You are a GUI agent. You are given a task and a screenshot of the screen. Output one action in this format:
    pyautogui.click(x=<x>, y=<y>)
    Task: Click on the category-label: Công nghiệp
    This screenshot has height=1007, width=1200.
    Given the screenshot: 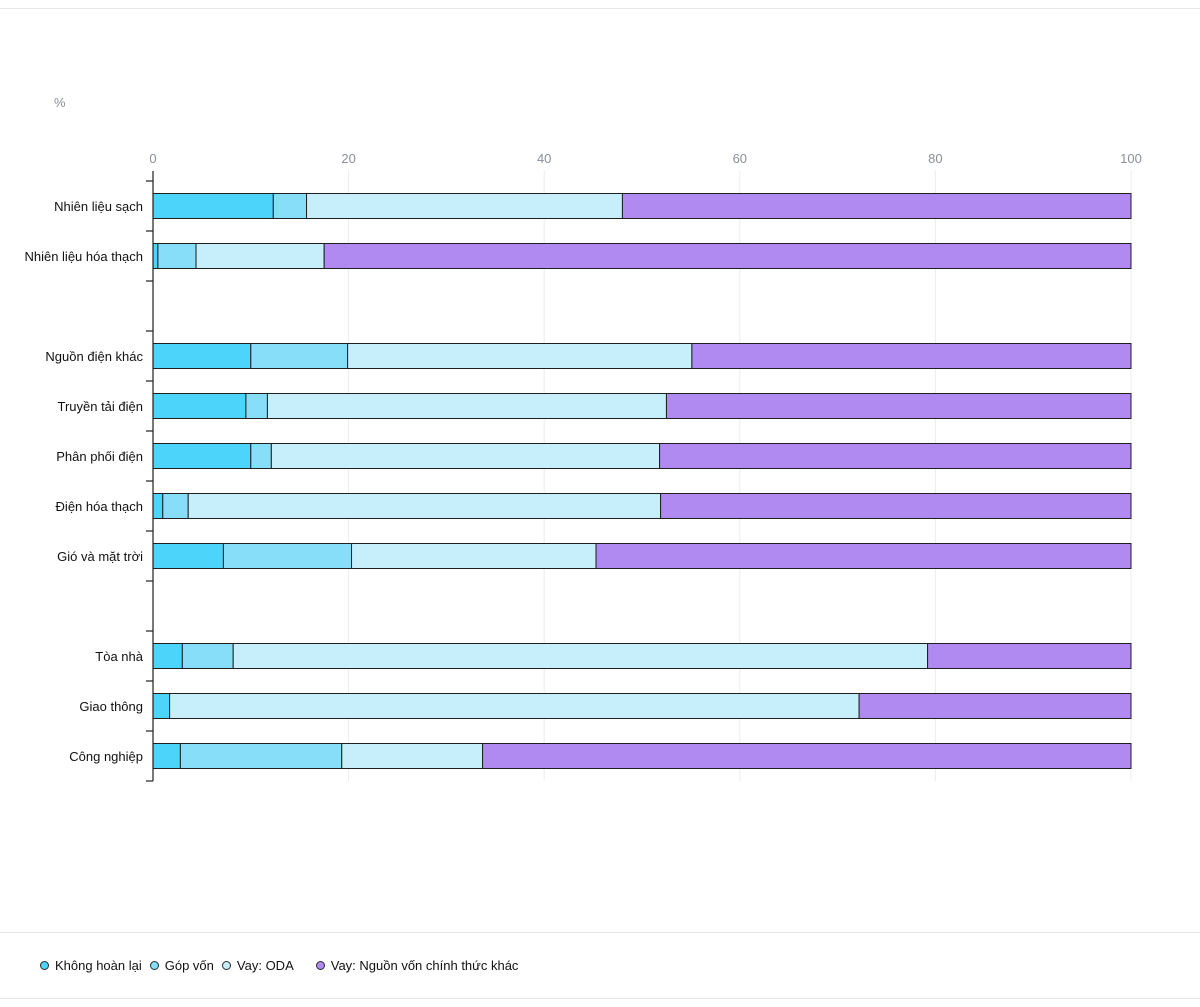 What is the action you would take?
    pyautogui.click(x=106, y=756)
    